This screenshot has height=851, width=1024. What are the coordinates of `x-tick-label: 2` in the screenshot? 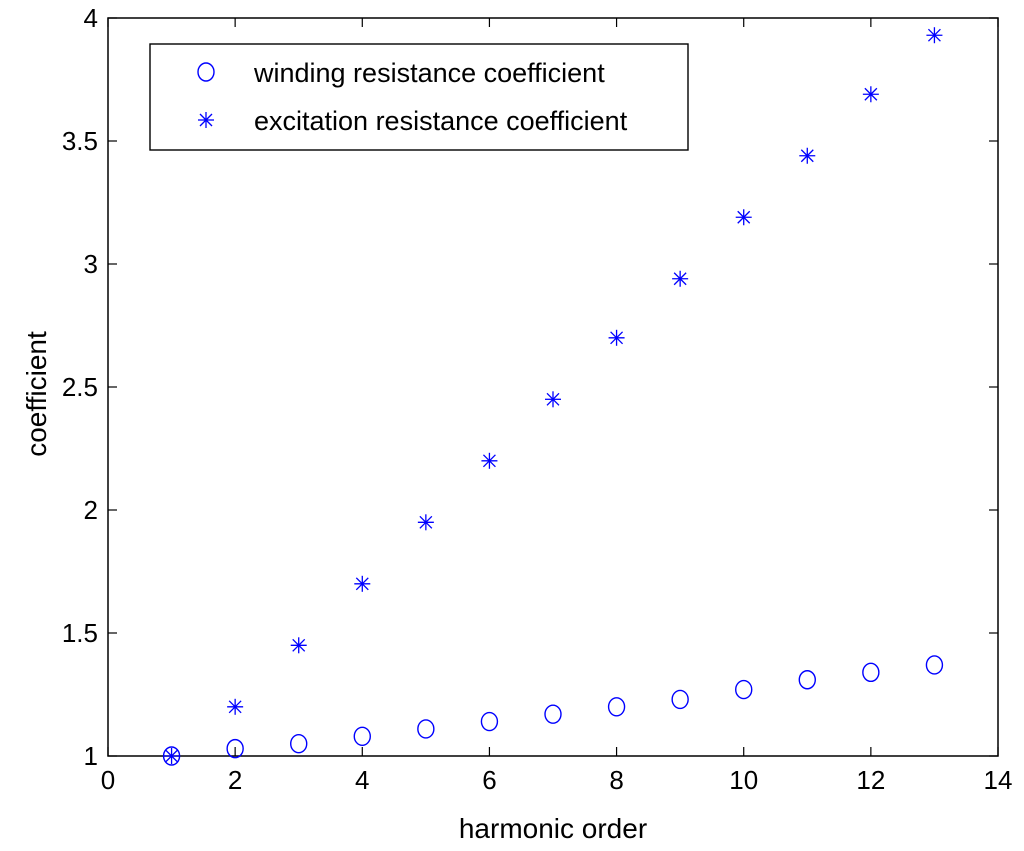 It's located at (235, 780).